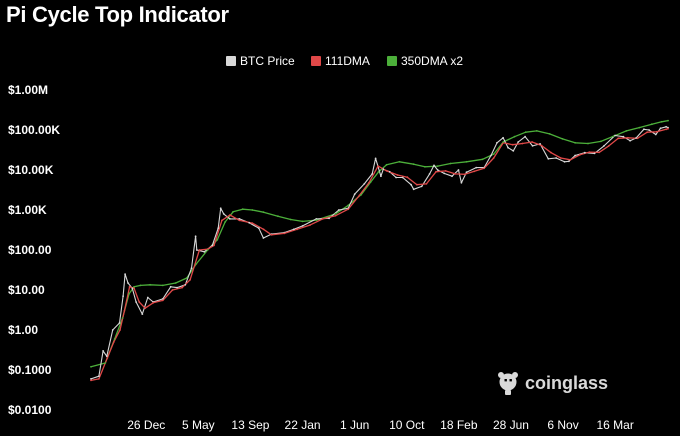 This screenshot has height=436, width=680. What do you see at coordinates (392, 61) in the screenshot?
I see `legend-swatch-350dma-x2` at bounding box center [392, 61].